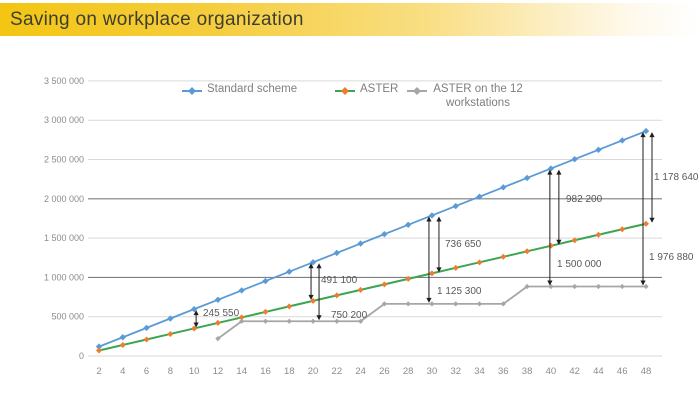 The image size is (700, 403). I want to click on y-tick-label: 1 500 000, so click(64, 238).